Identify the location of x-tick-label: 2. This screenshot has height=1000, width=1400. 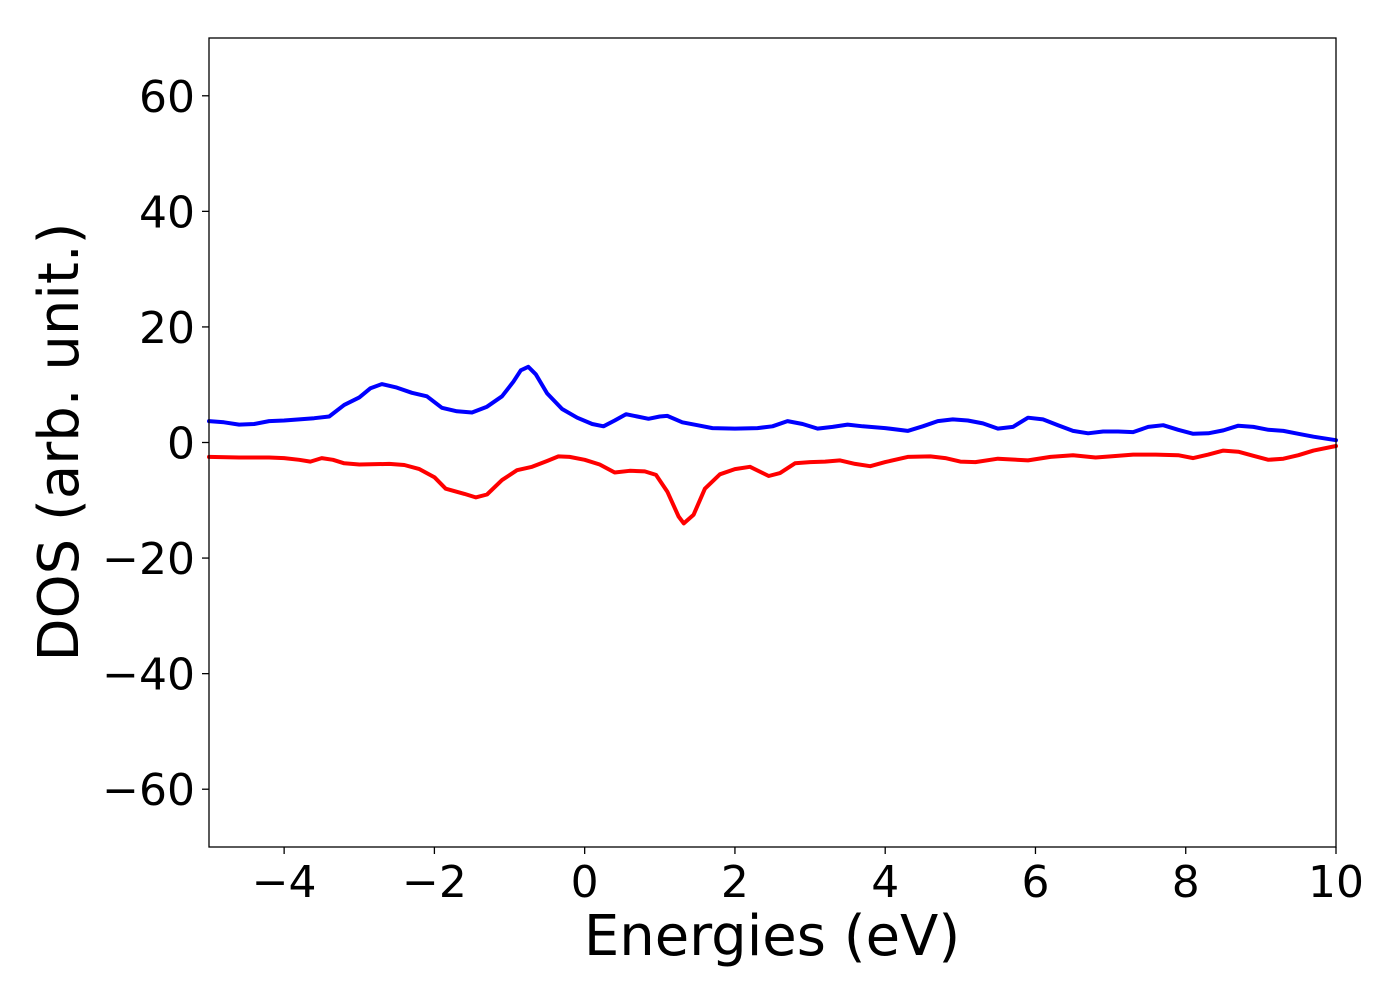
(735, 882).